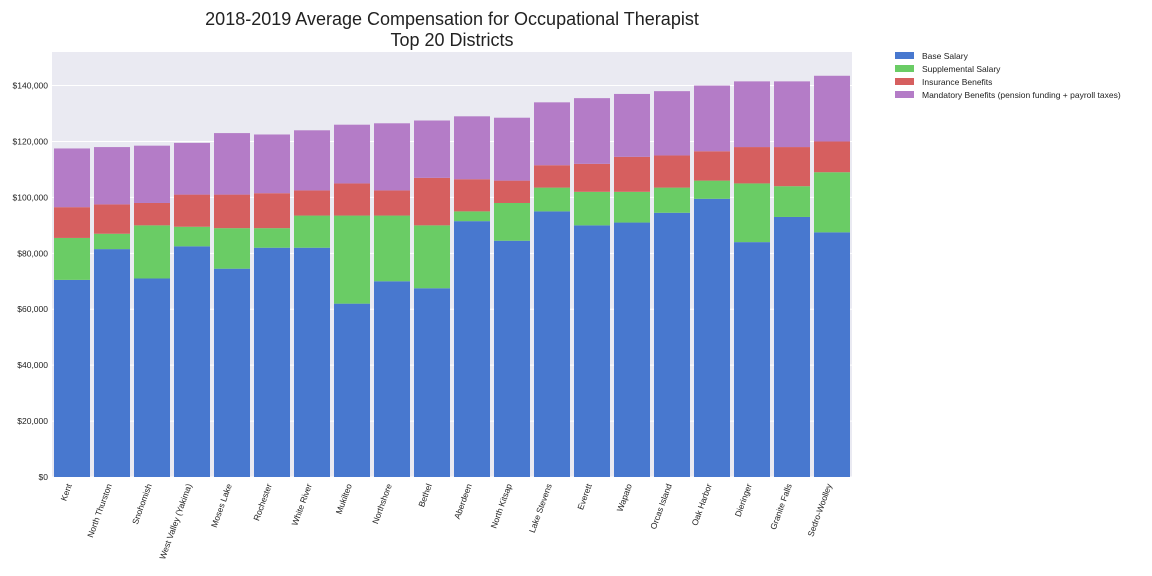 This screenshot has height=576, width=1152. I want to click on y-tick-label: $0, so click(44, 477).